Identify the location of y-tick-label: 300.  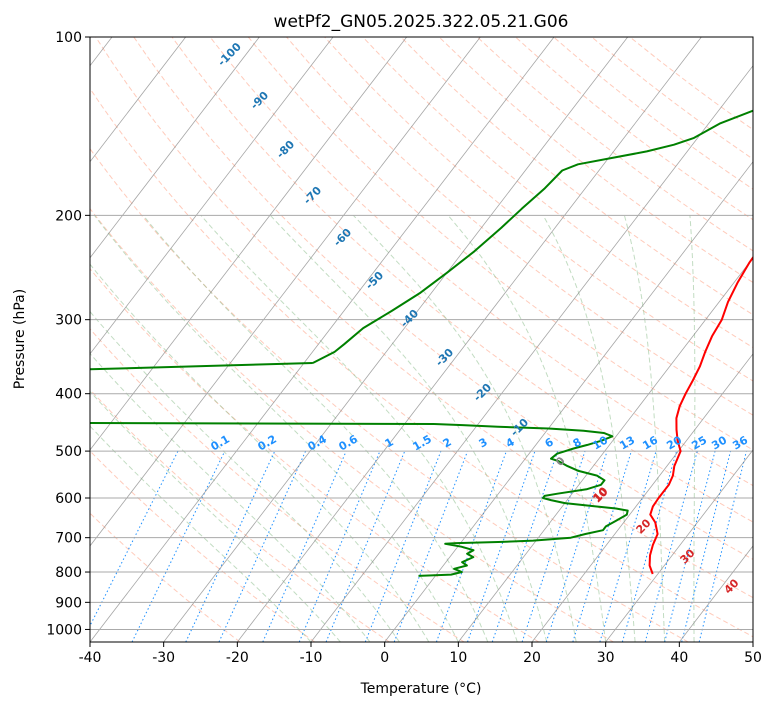
(68, 321).